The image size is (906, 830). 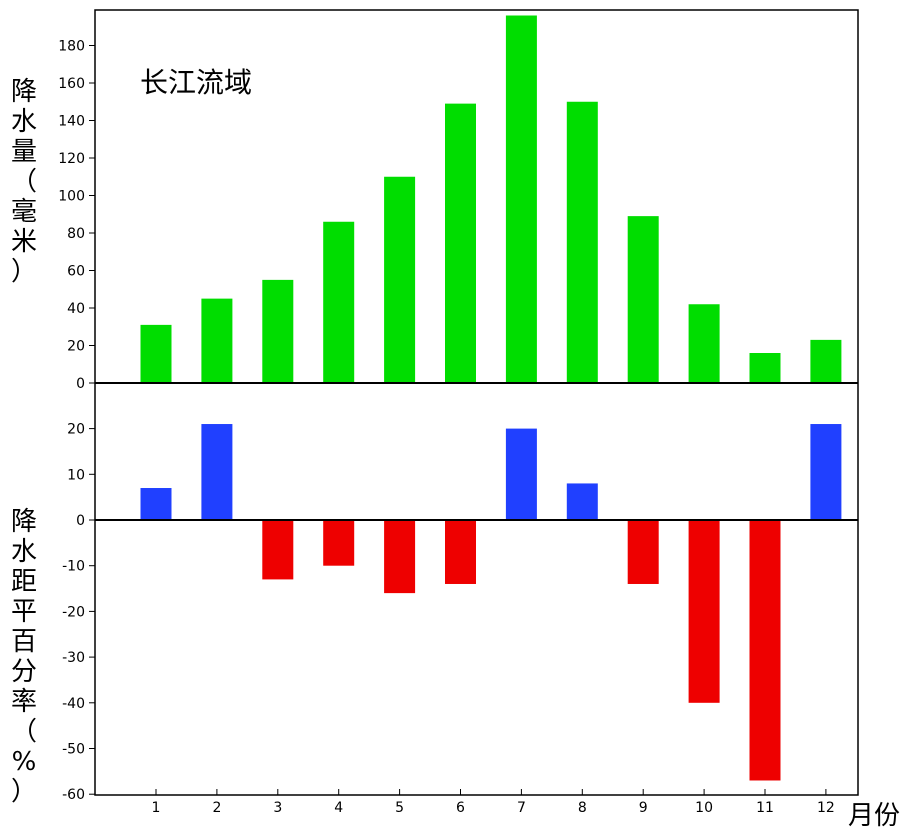 I want to click on bottom-y-tick-label: -40, so click(x=73, y=704).